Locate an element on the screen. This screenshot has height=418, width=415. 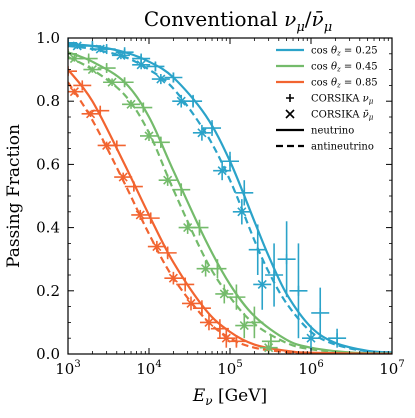
x-tick-label: 10⁷ is located at coordinates (391, 368).